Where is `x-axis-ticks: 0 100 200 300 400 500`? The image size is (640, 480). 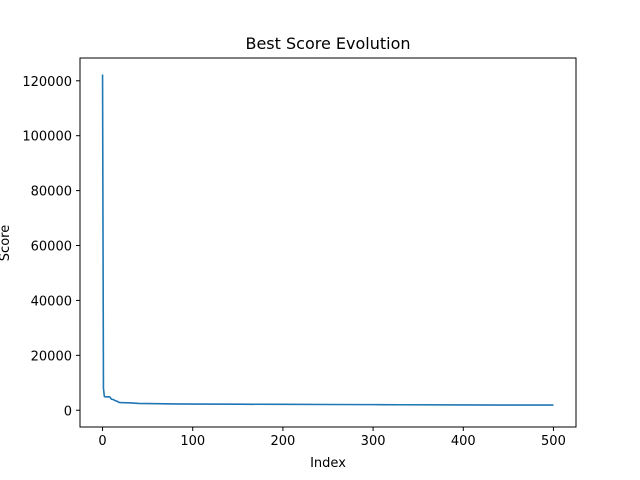 x-axis-ticks: 0 100 200 300 400 500 is located at coordinates (332, 438).